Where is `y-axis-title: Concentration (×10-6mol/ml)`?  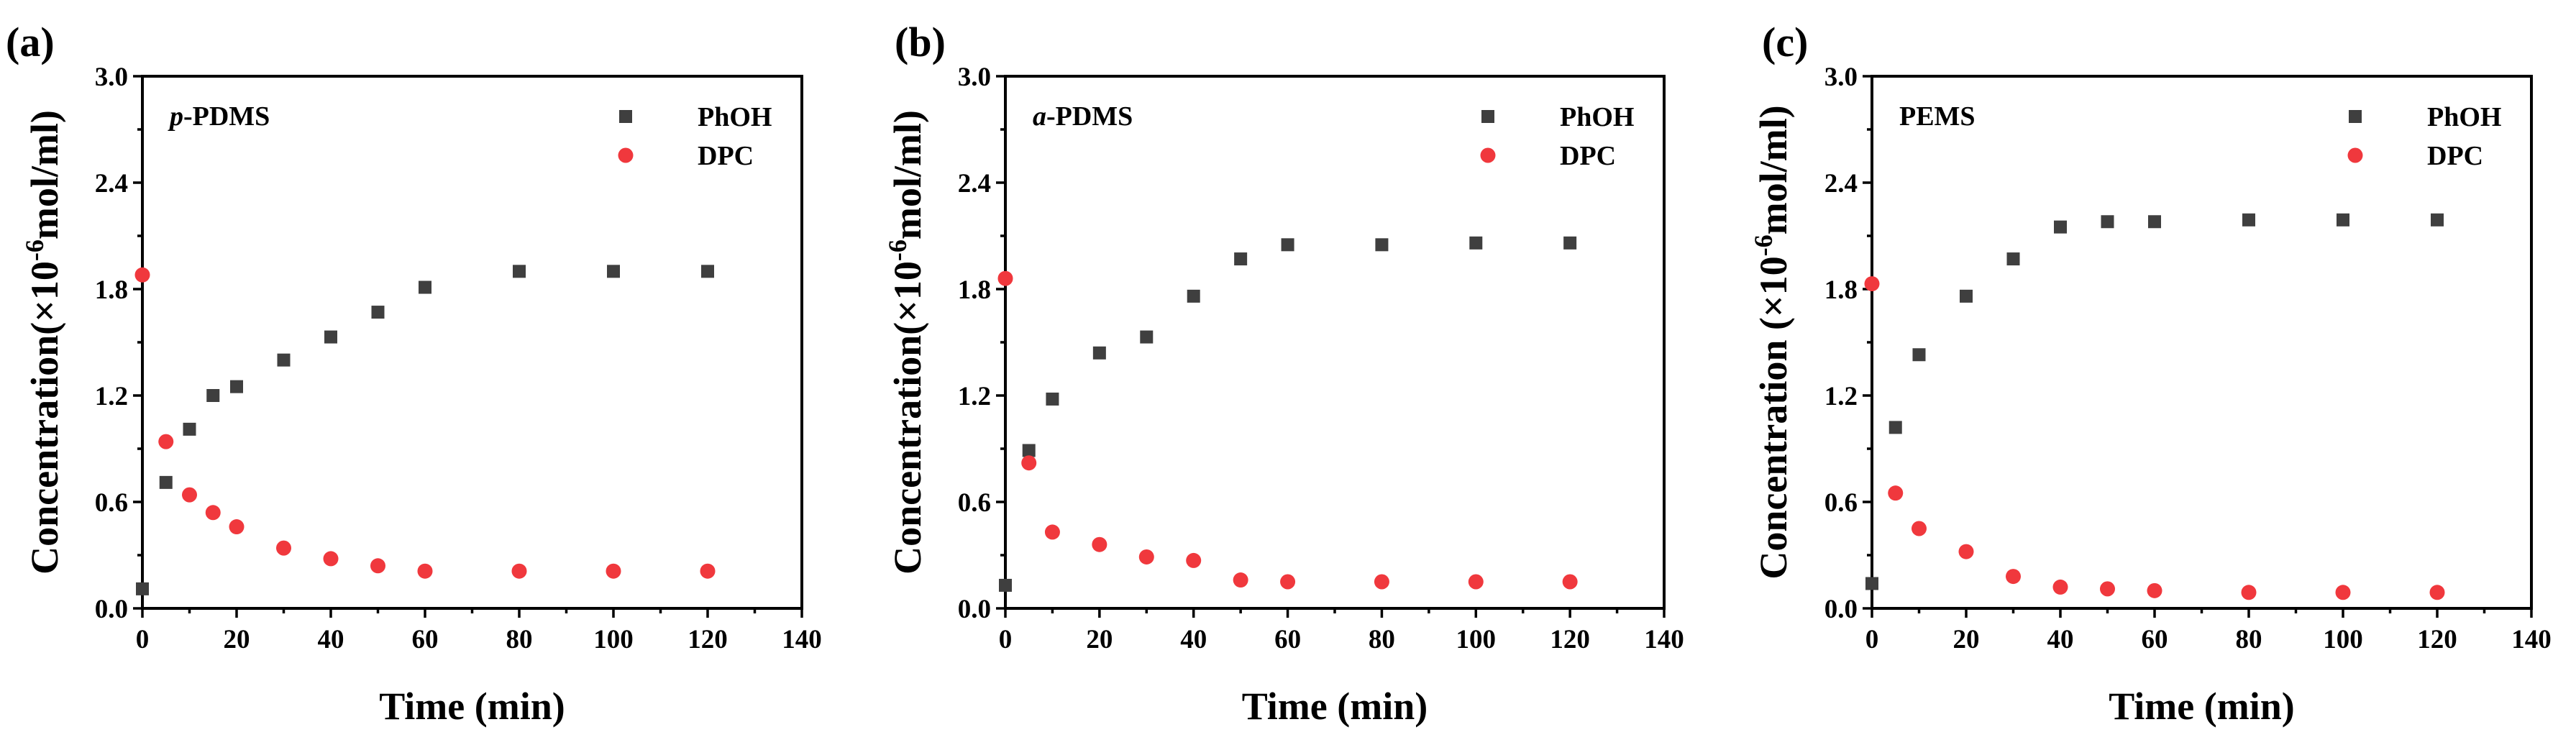 y-axis-title: Concentration (×10-6mol/ml) is located at coordinates (1772, 342).